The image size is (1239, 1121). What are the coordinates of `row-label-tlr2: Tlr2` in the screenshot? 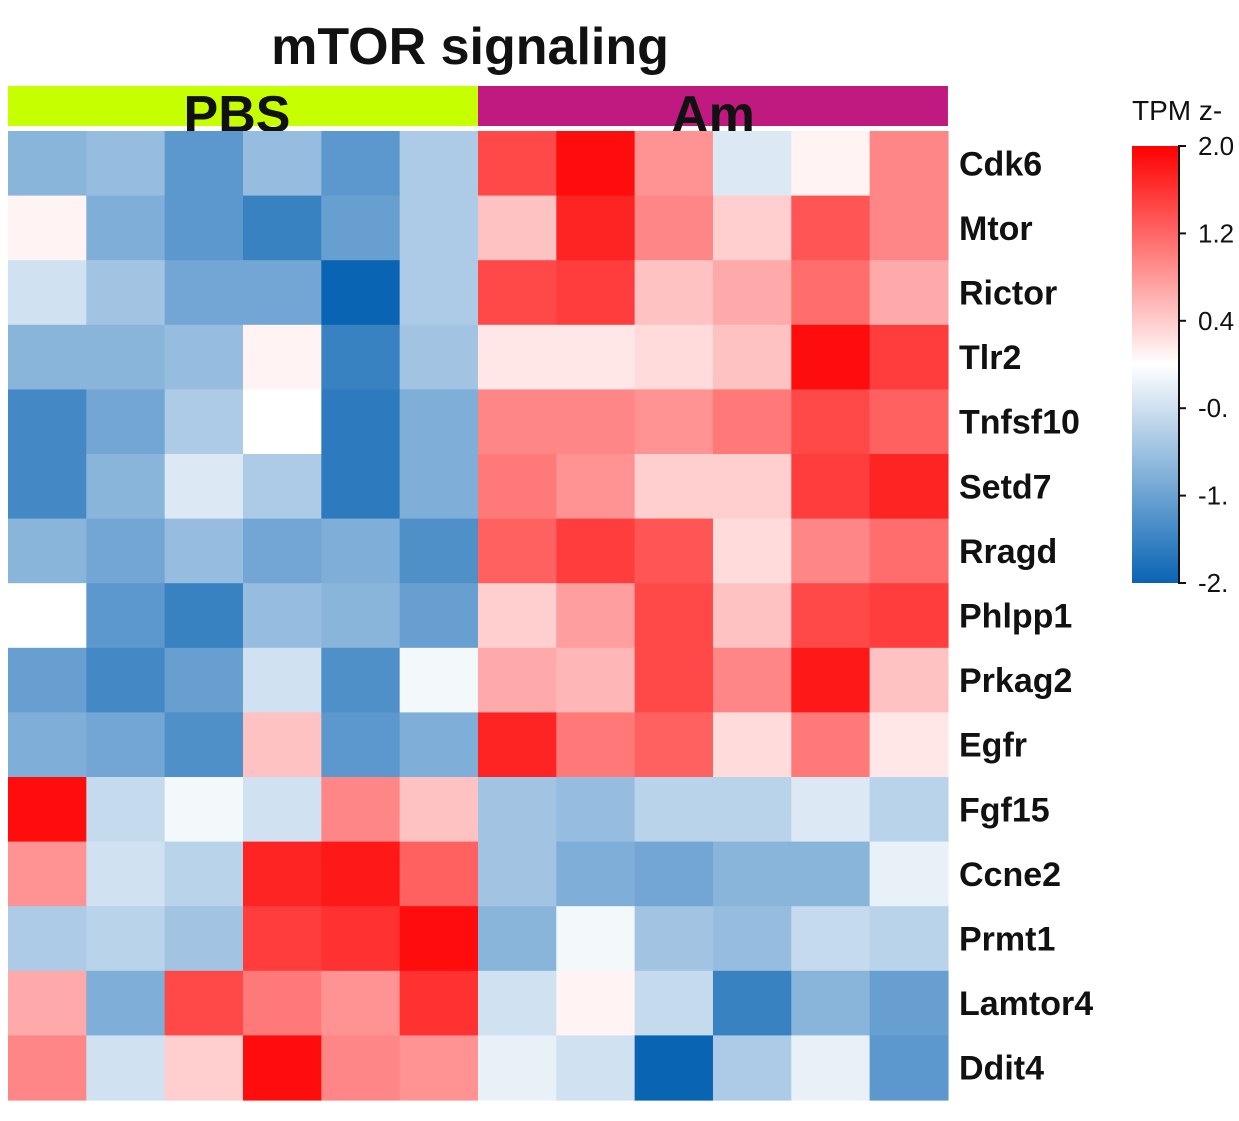 It's located at (990, 358).